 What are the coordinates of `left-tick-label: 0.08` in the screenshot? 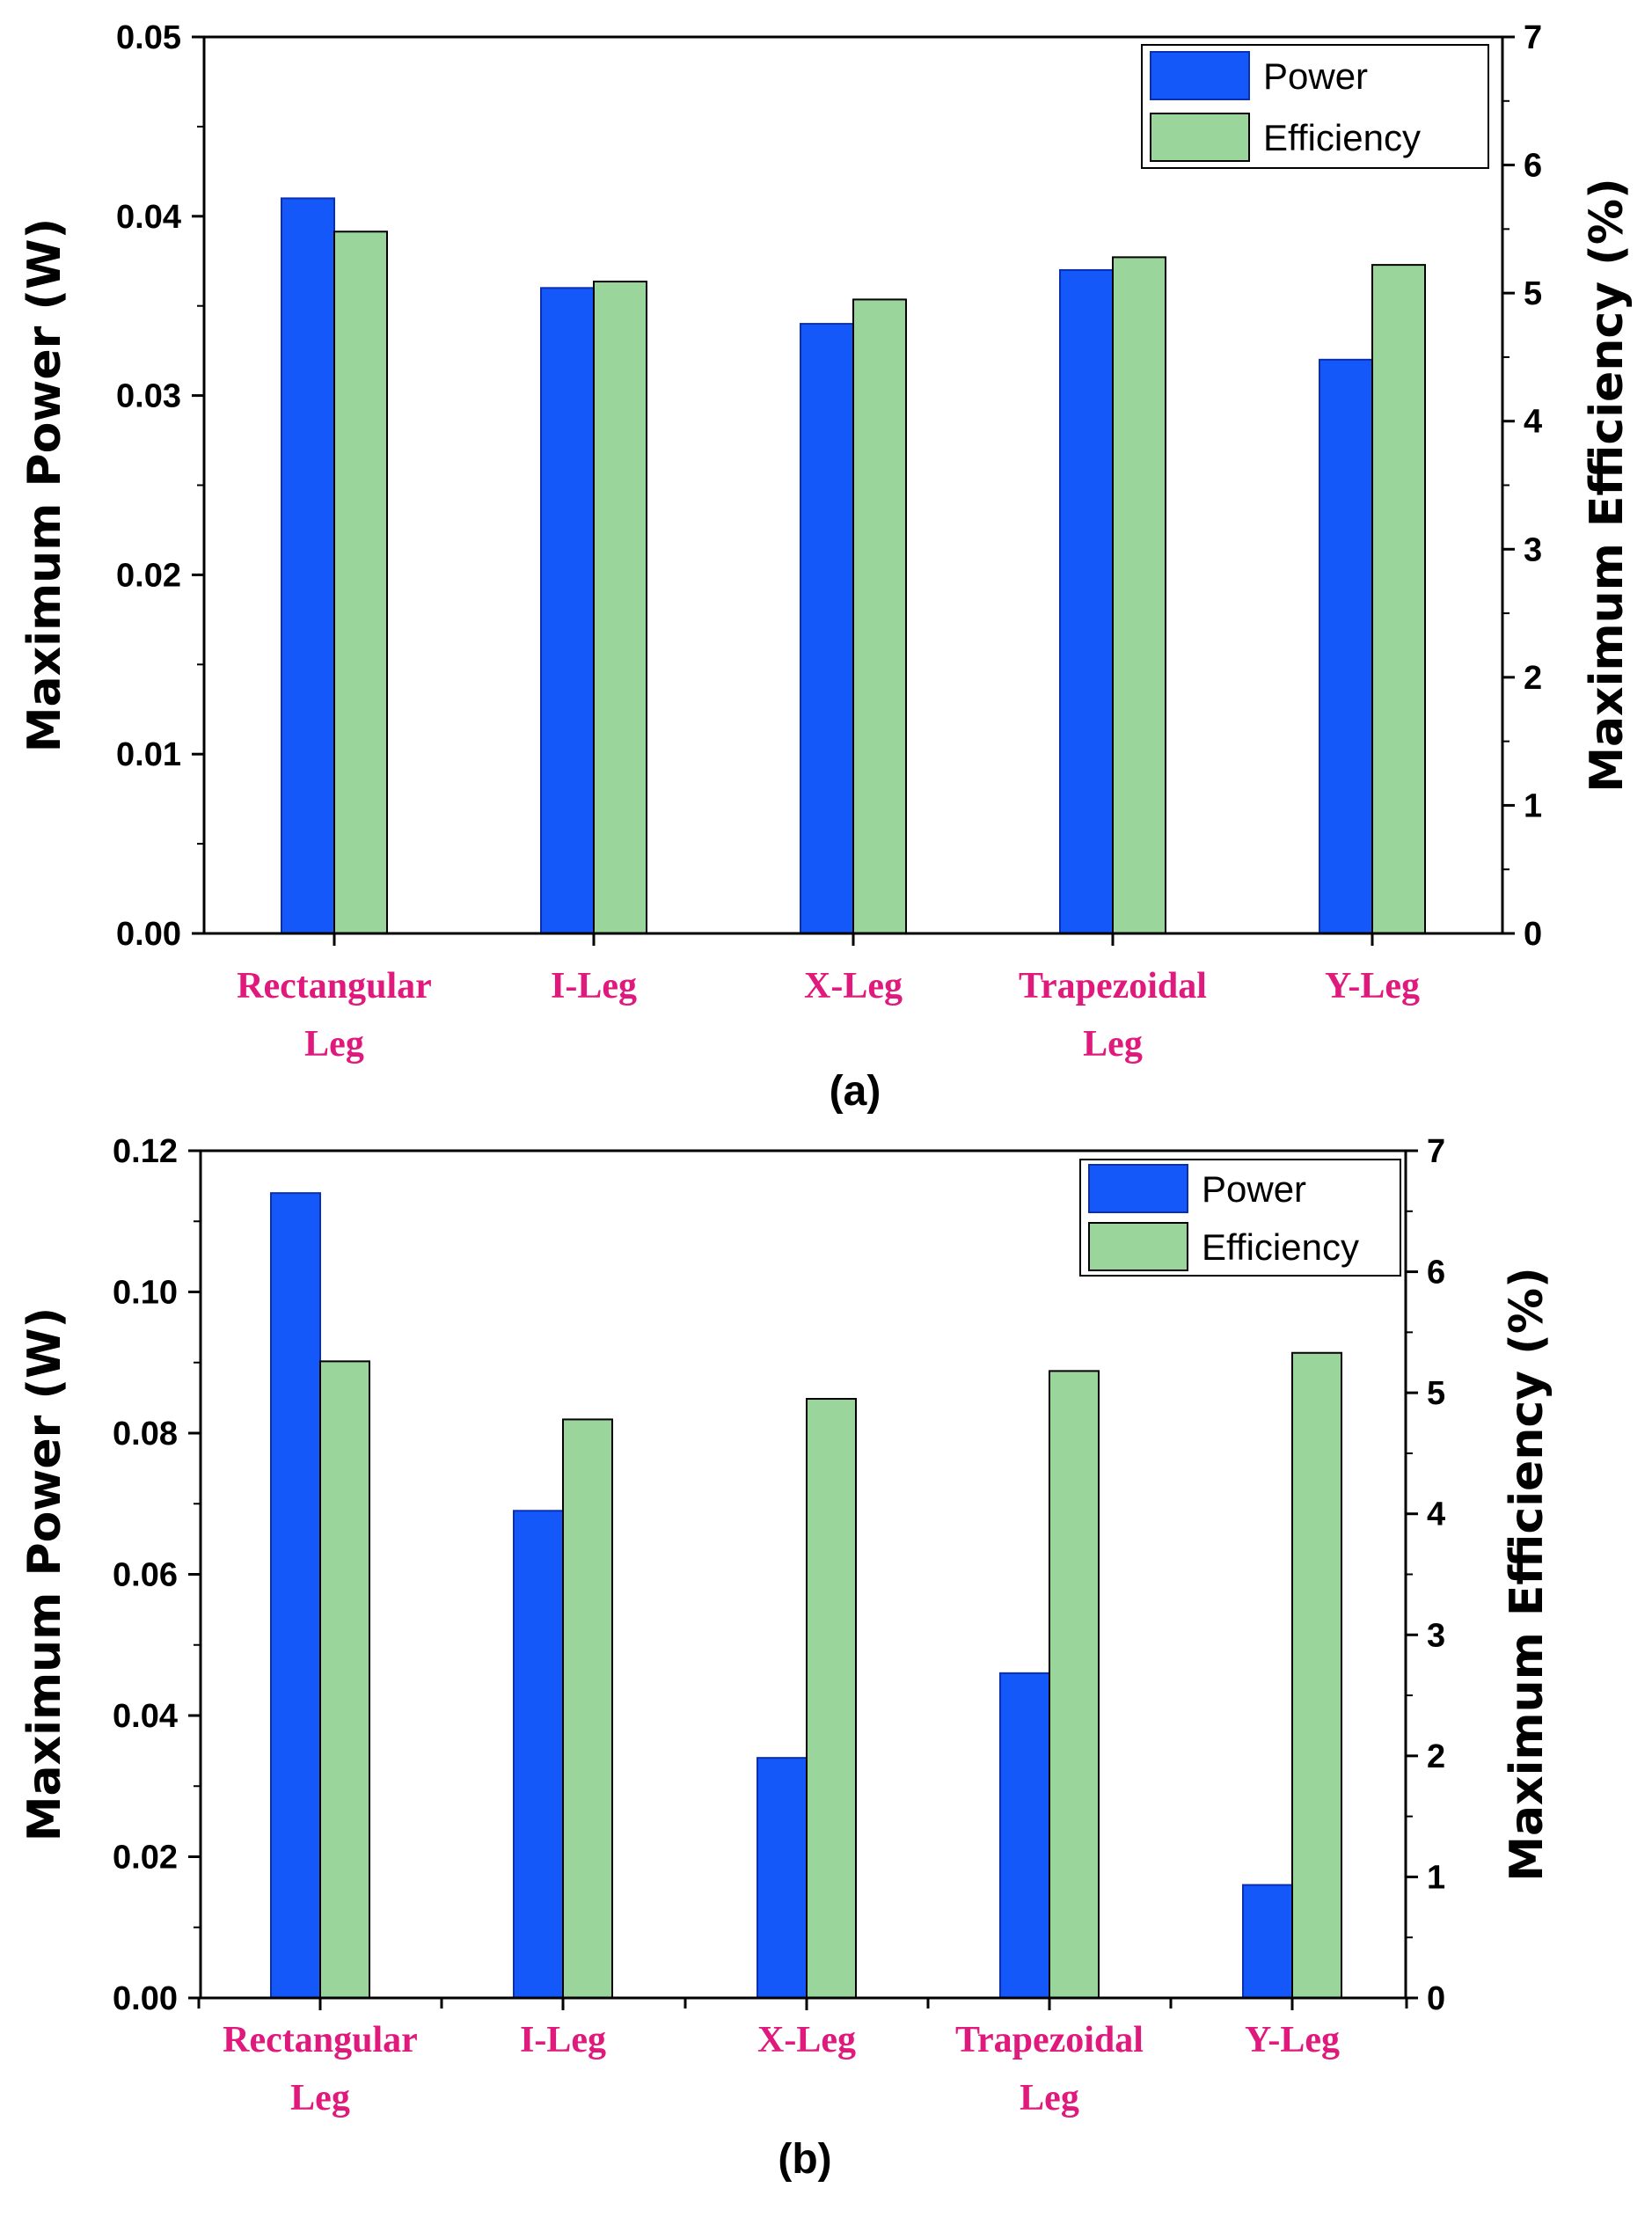 It's located at (145, 1434).